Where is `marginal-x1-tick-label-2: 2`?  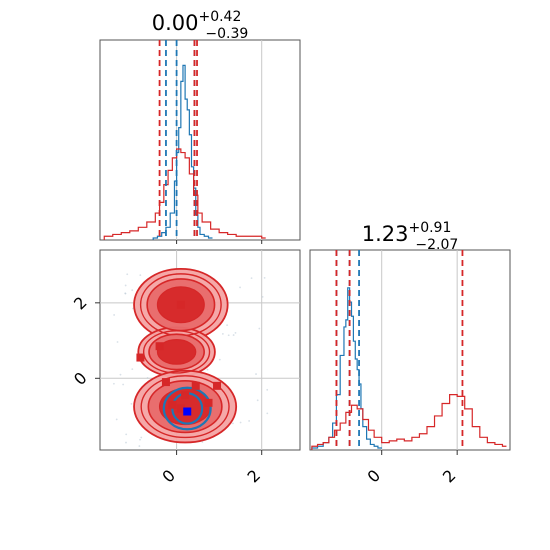
marginal-x1-tick-label-2: 2 is located at coordinates (449, 476).